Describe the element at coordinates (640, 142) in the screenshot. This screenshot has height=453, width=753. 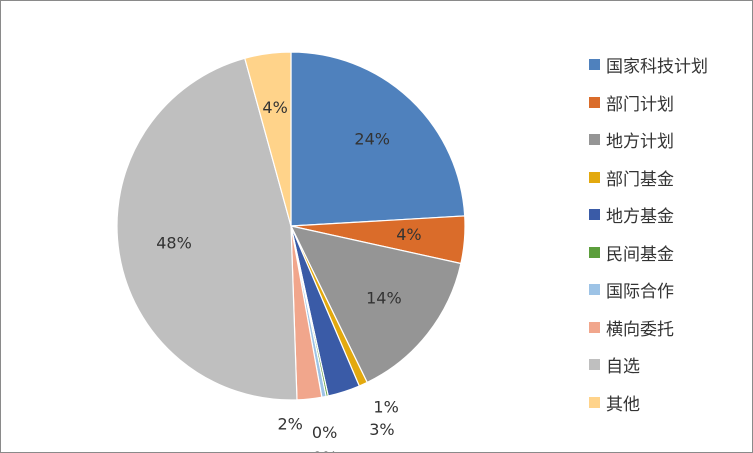
I see `legend-label-3: 地方计划` at that location.